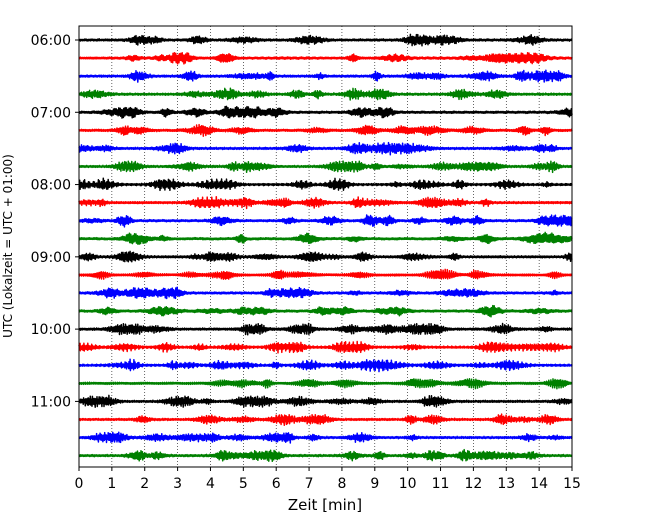 The width and height of the screenshot is (650, 520). I want to click on x-tick-label: 5, so click(243, 484).